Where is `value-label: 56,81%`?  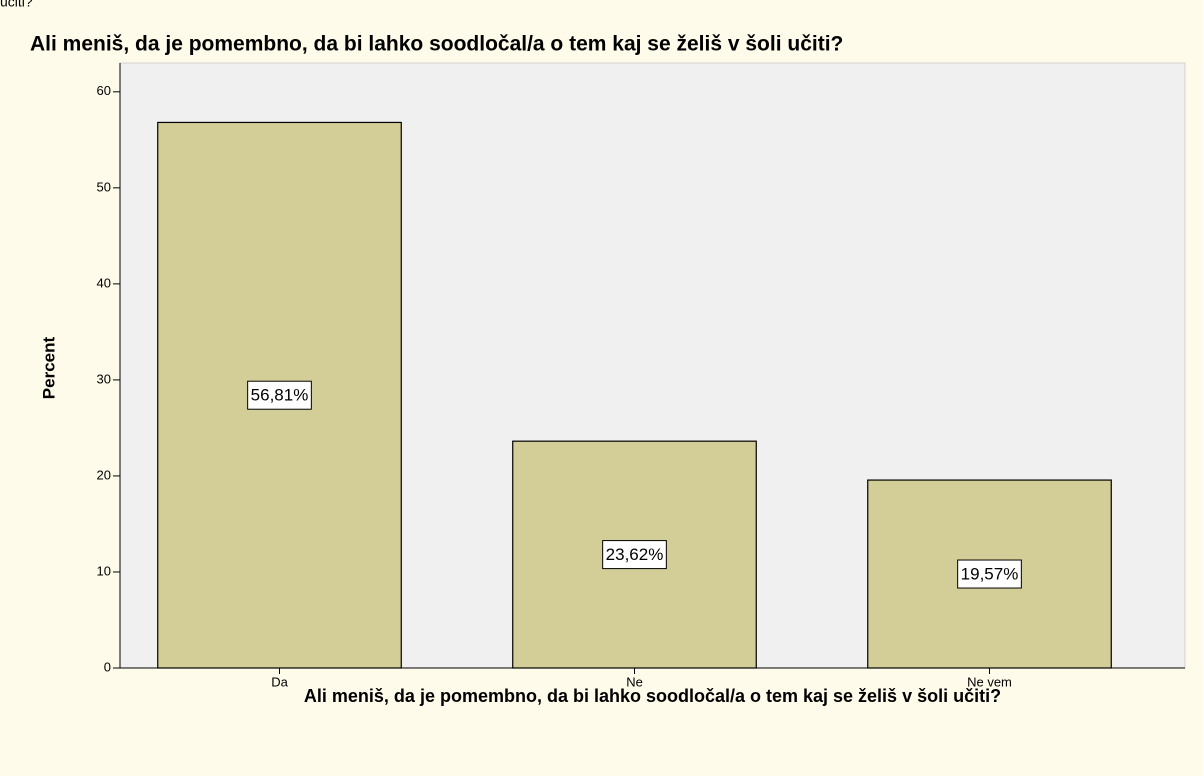 value-label: 56,81% is located at coordinates (280, 395).